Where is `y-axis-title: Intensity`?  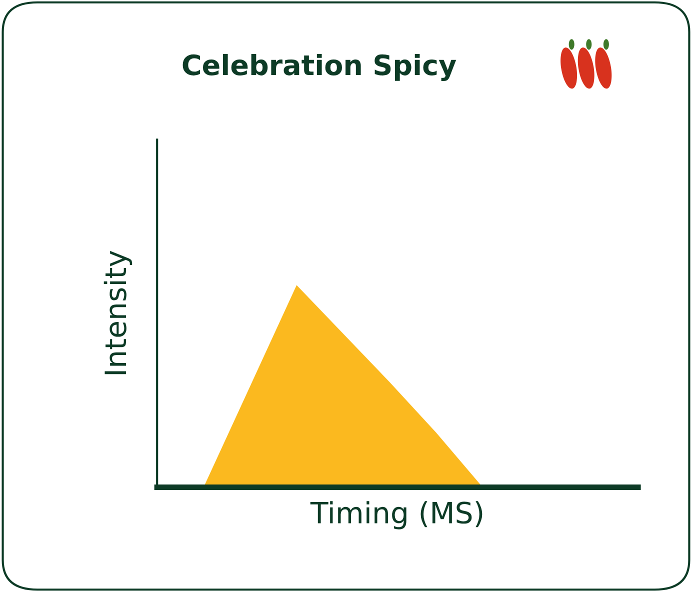 y-axis-title: Intensity is located at coordinates (118, 312).